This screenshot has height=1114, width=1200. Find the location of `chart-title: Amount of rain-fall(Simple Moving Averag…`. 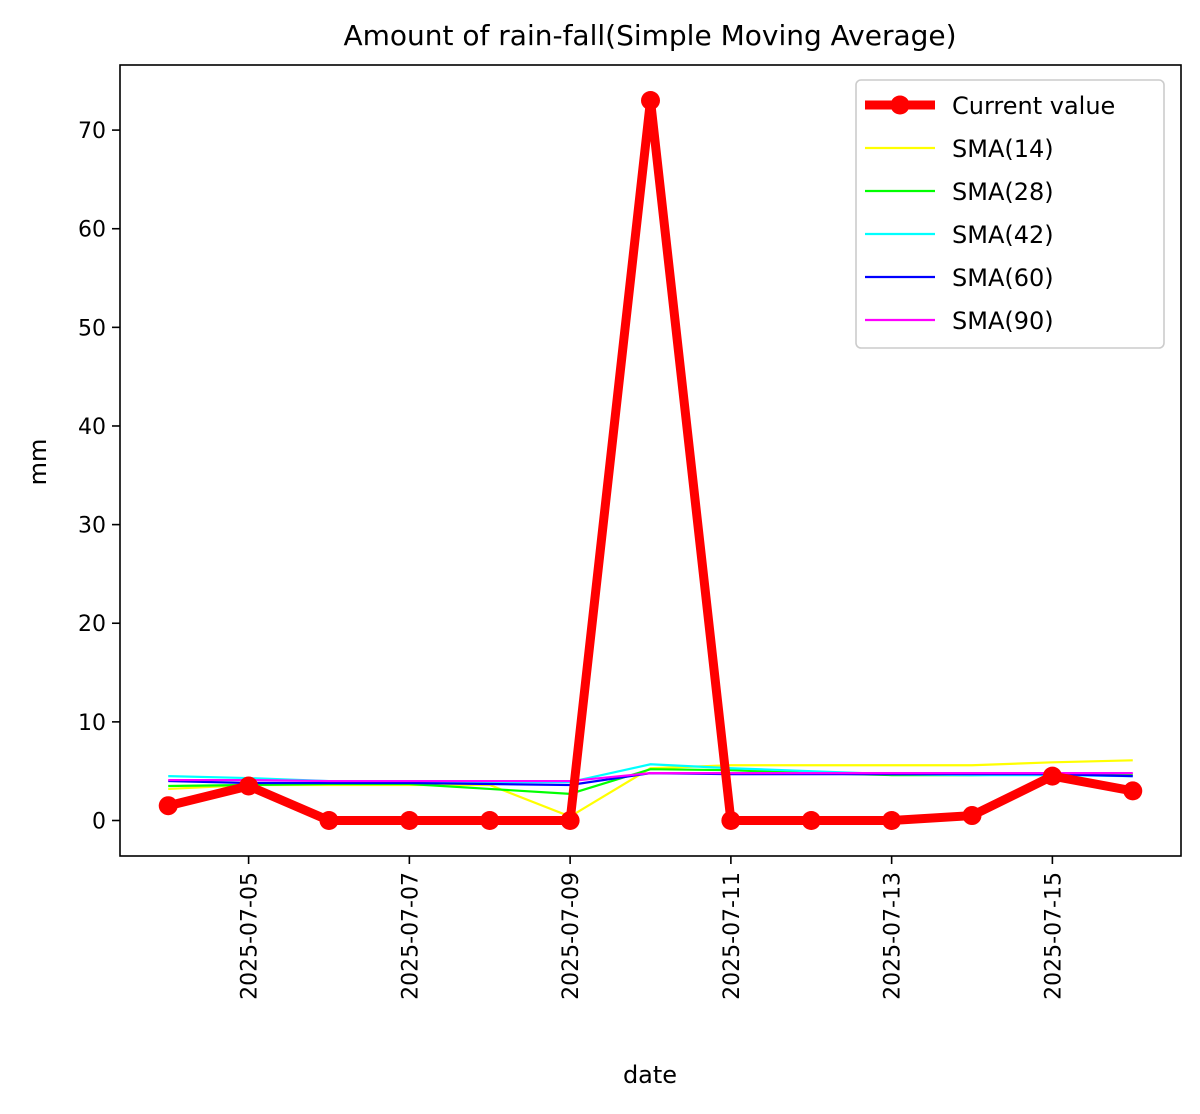

chart-title: Amount of rain-fall(Simple Moving Averag… is located at coordinates (649, 35).